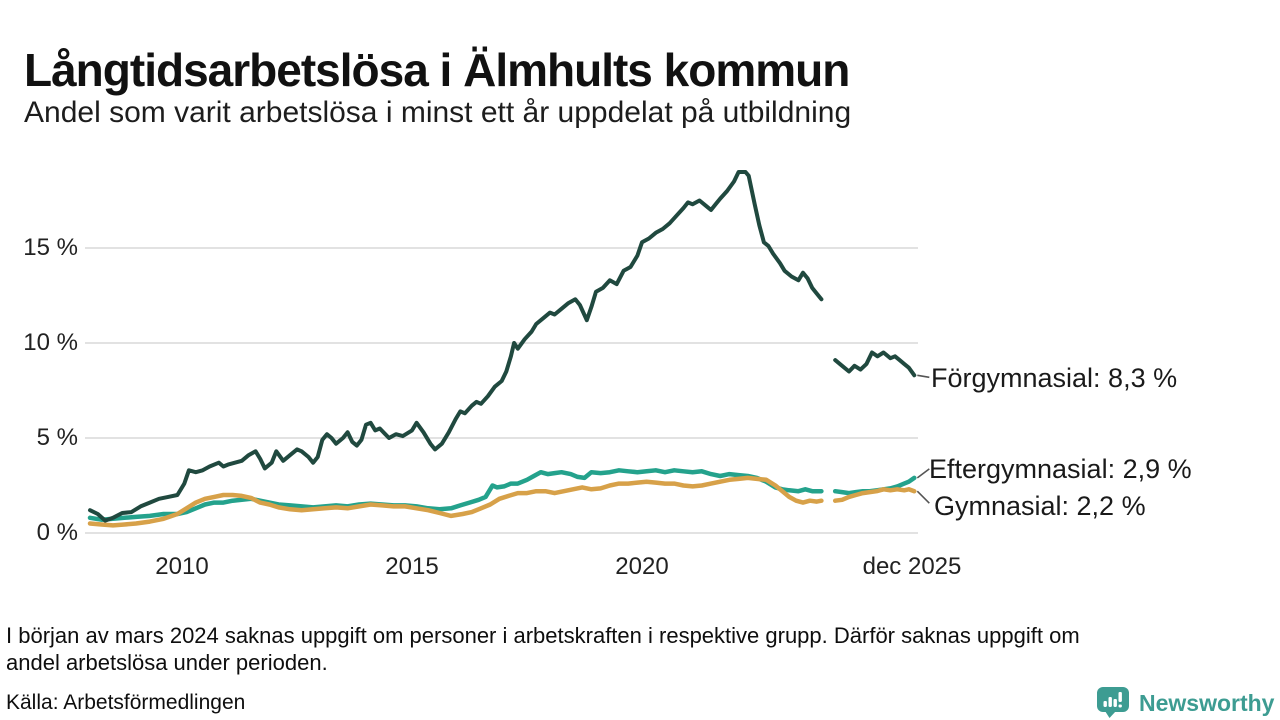  What do you see at coordinates (57, 532) in the screenshot?
I see `y-axis-tick-0: 0 %` at bounding box center [57, 532].